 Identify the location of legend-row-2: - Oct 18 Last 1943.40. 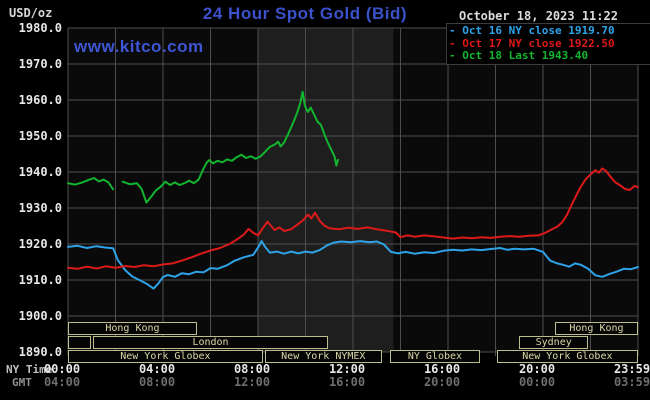
(549, 56).